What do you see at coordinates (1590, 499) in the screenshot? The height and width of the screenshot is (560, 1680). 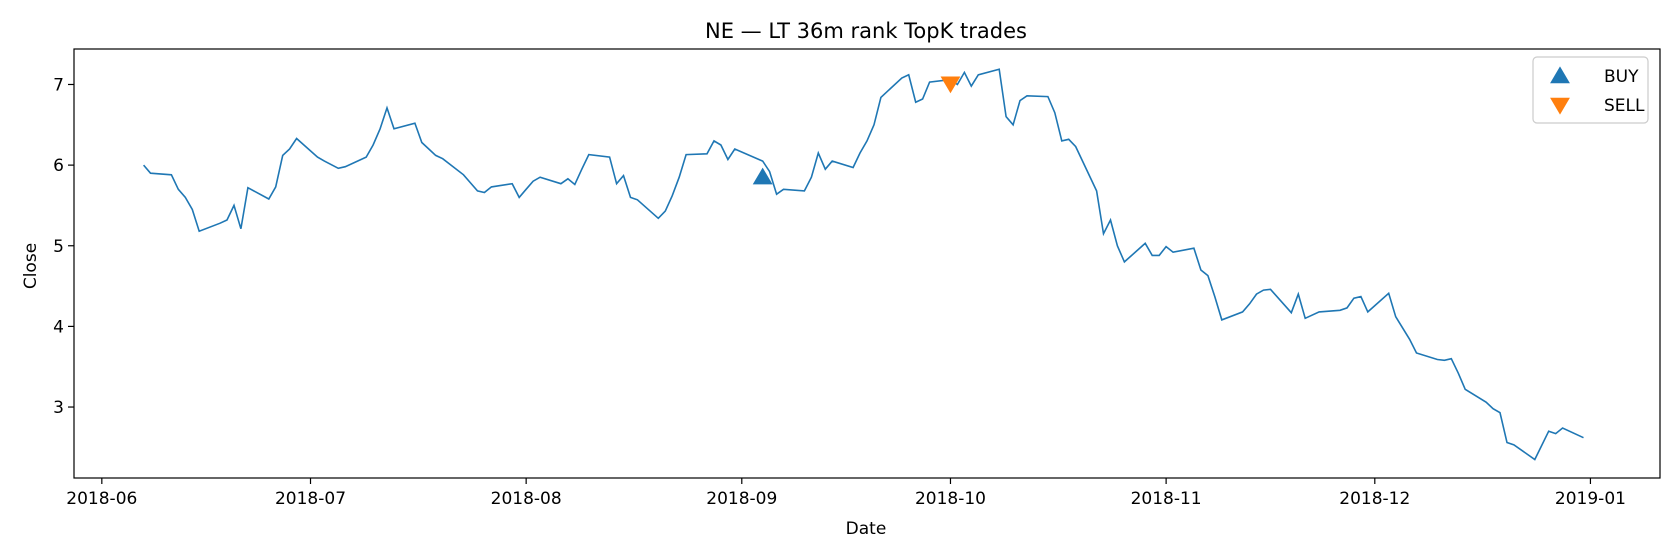 I see `x-tick-label: 2019-01` at bounding box center [1590, 499].